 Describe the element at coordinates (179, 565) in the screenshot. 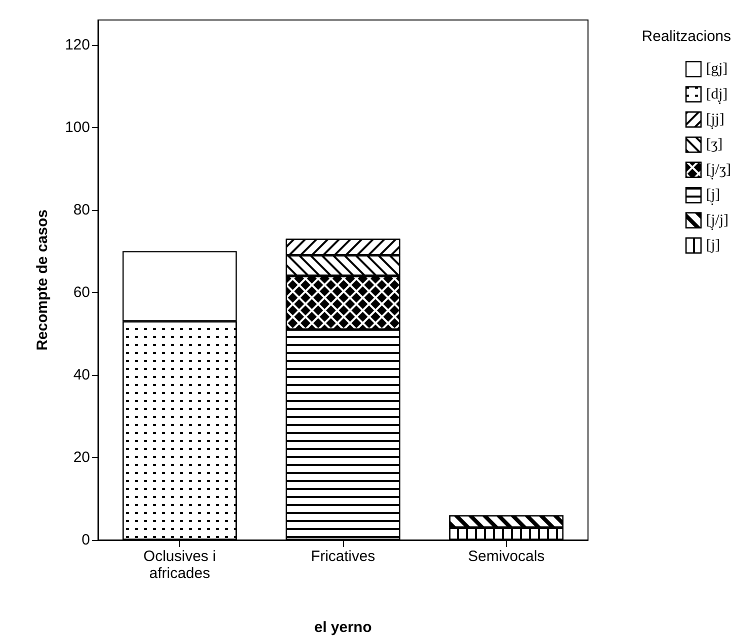

I see `x-tick-label: Oclusives i africades` at that location.